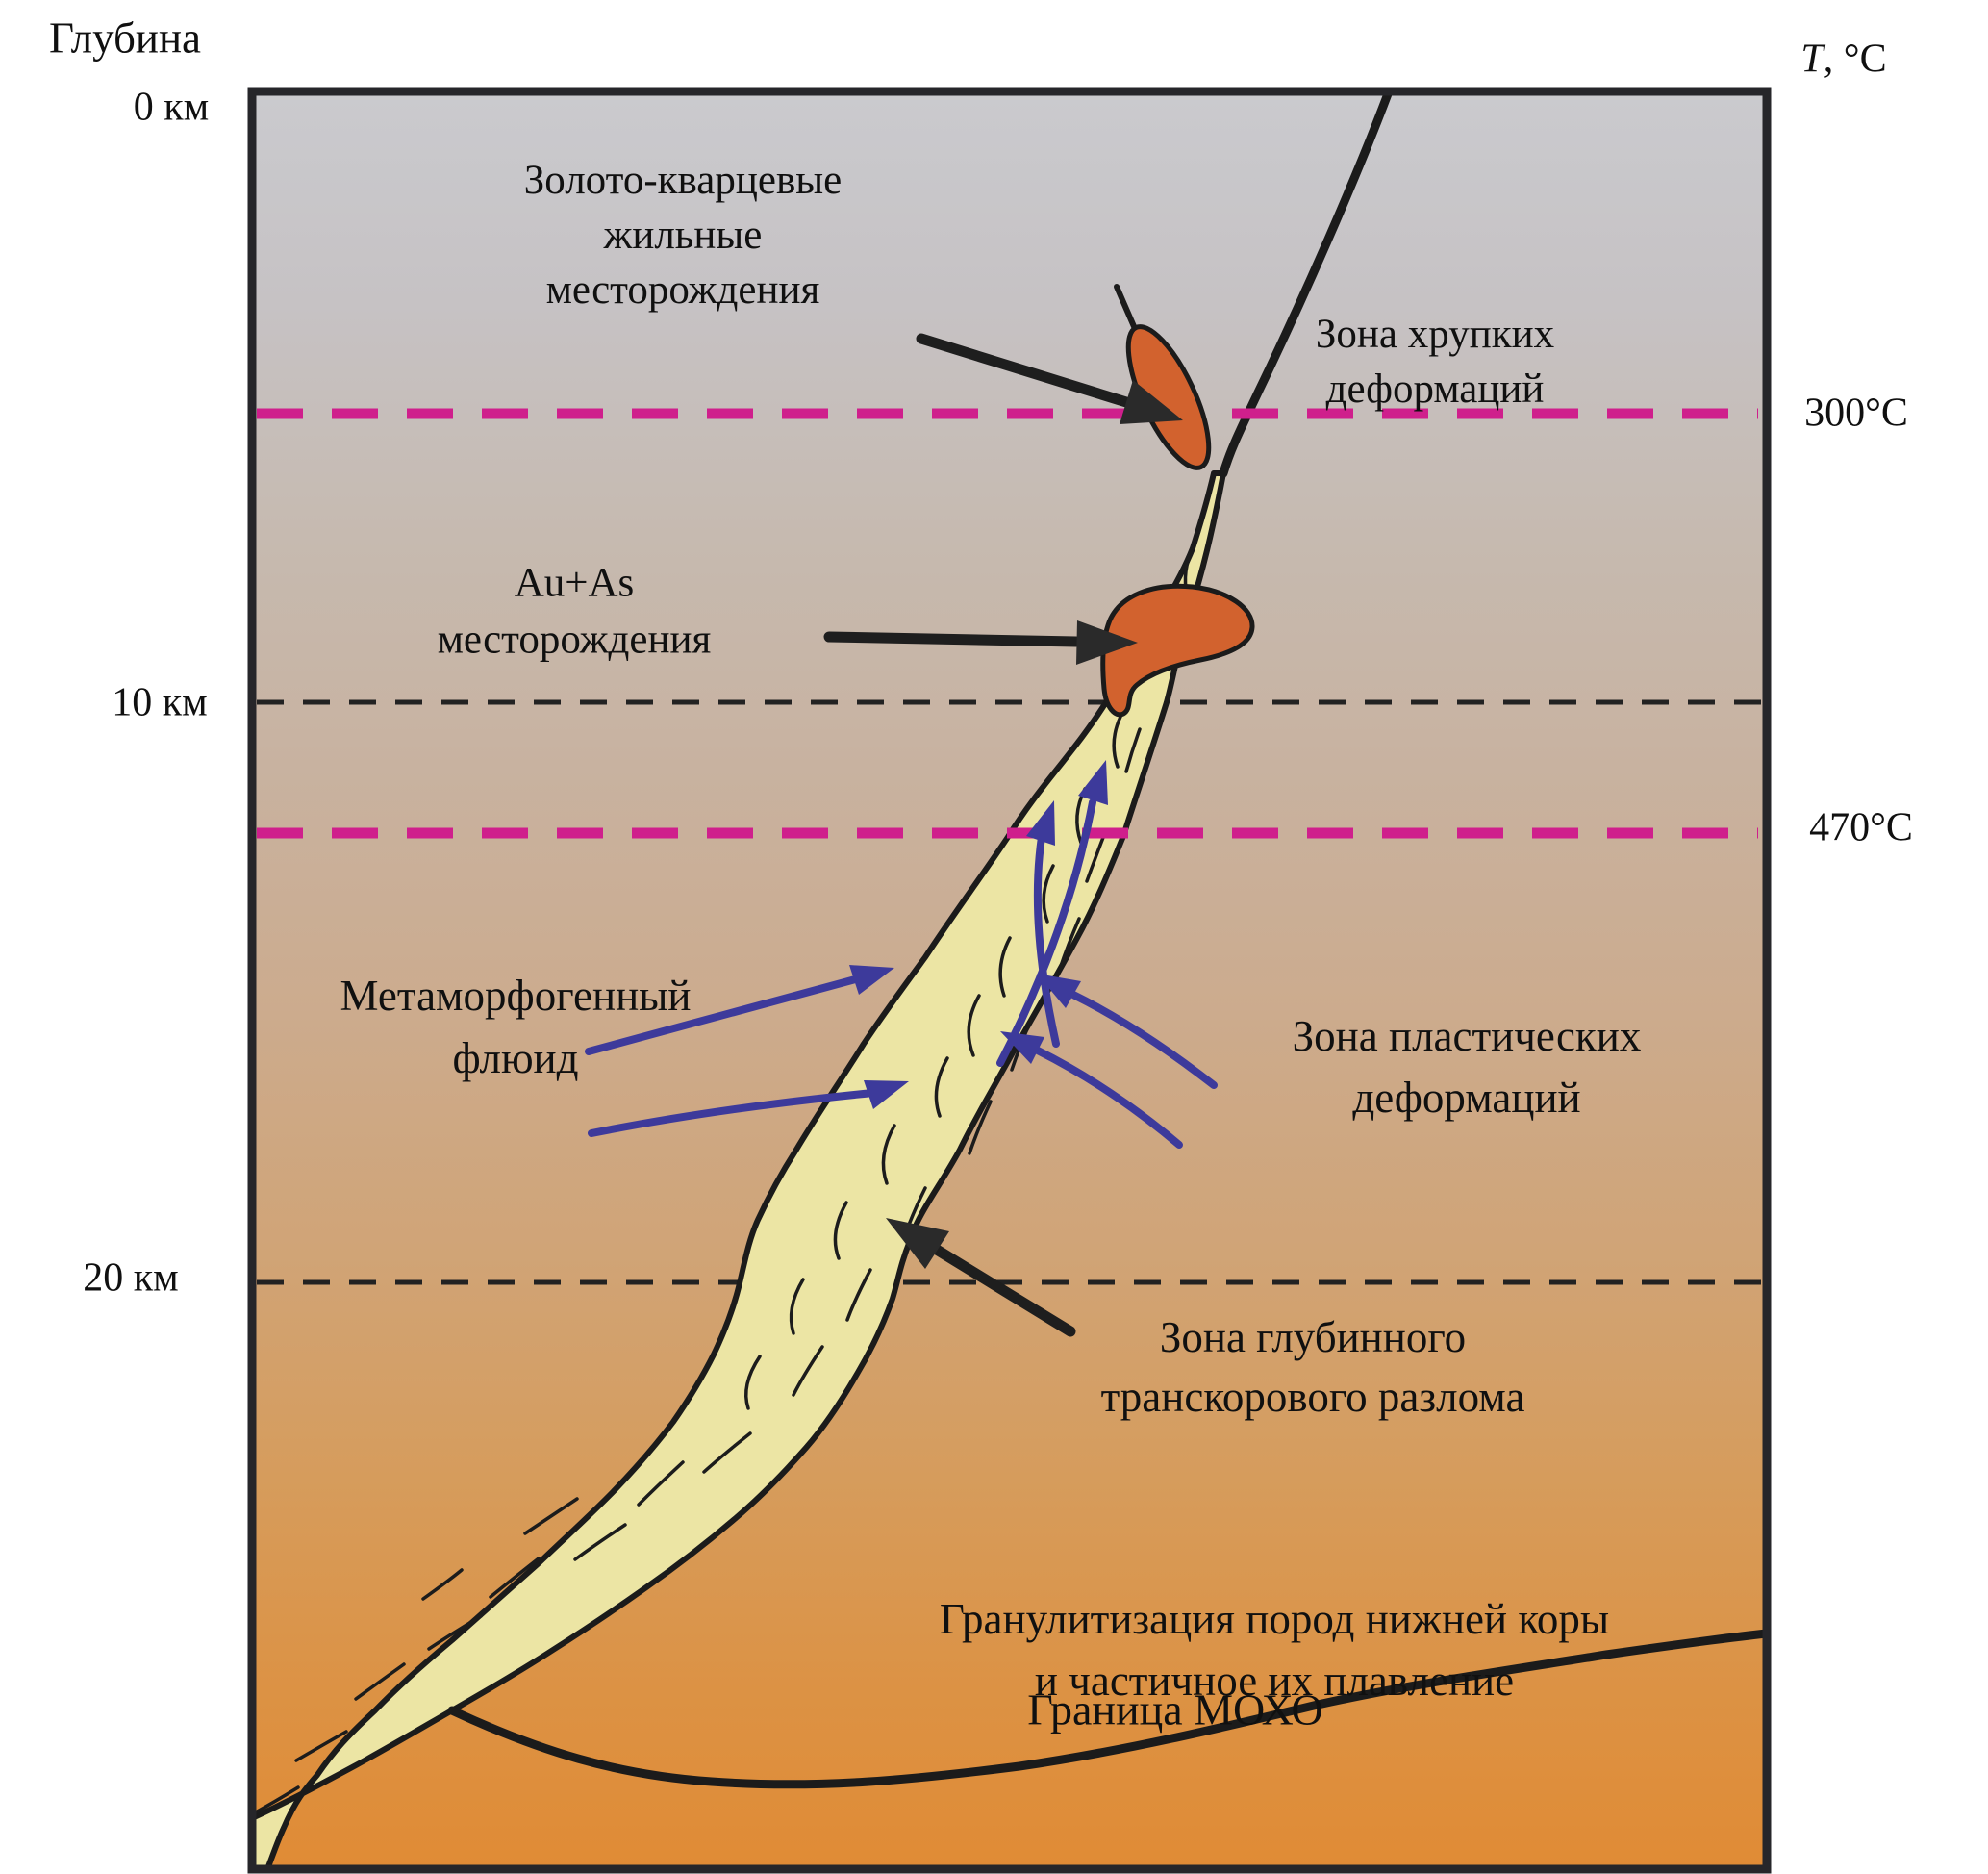 The width and height of the screenshot is (1988, 1874). Describe the element at coordinates (1024, 371) in the screenshot. I see `arrow-gold-quartz` at that location.